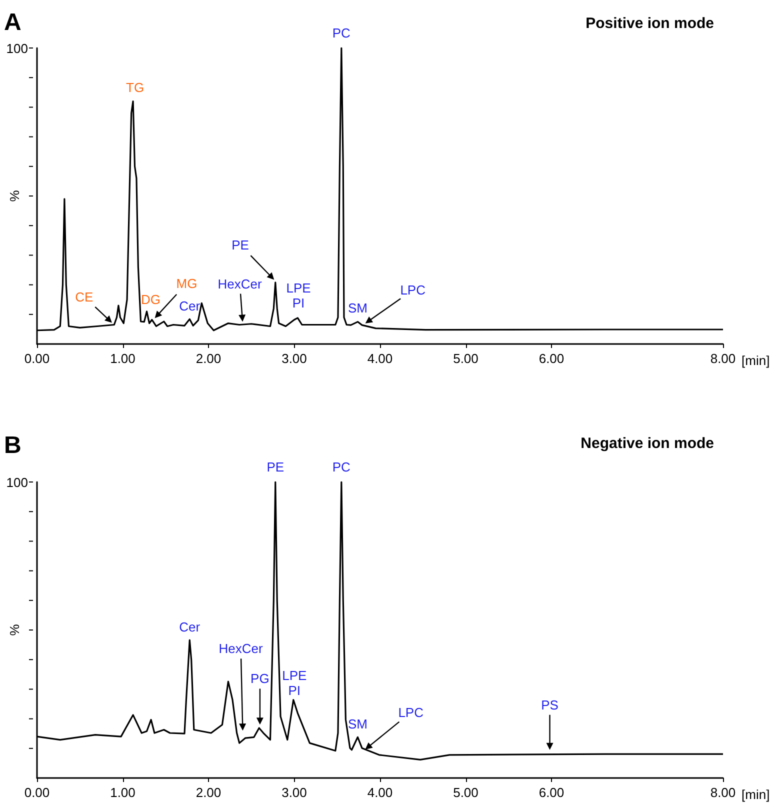 This screenshot has width=779, height=810. I want to click on annotation: TG, so click(135, 87).